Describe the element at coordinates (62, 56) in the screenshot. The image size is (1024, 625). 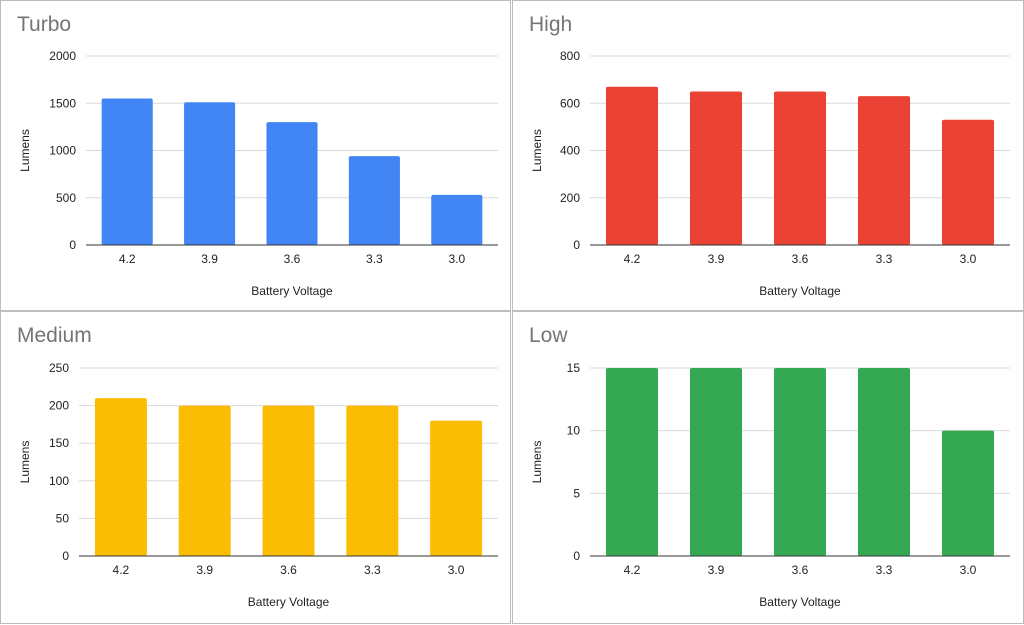
I see `y-tick-label: 2000` at that location.